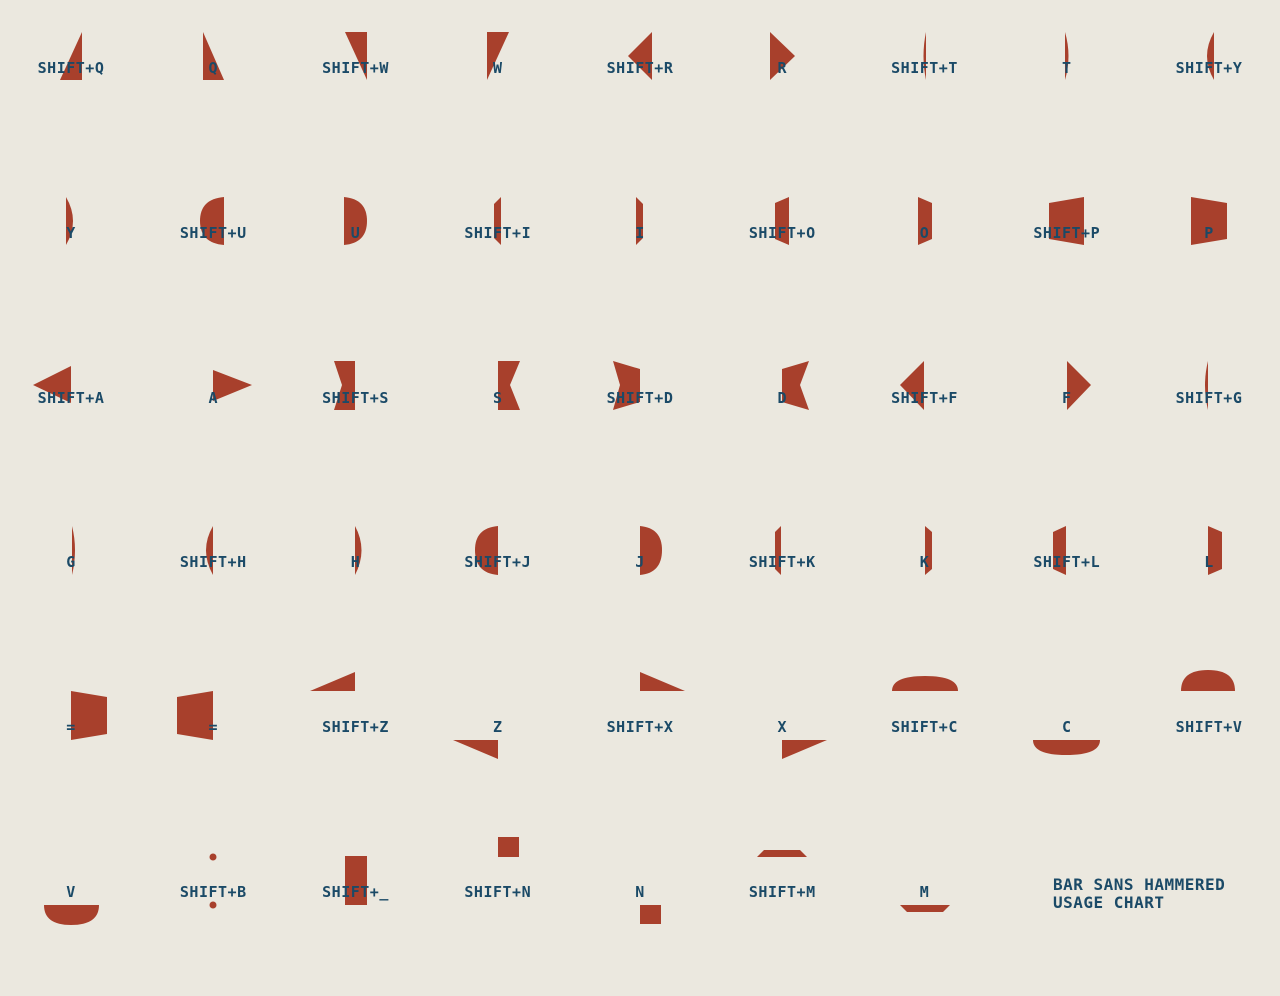 This screenshot has height=996, width=1280. What do you see at coordinates (1139, 884) in the screenshot?
I see `chart-title-line-1: BAR SANS HAMMERED` at bounding box center [1139, 884].